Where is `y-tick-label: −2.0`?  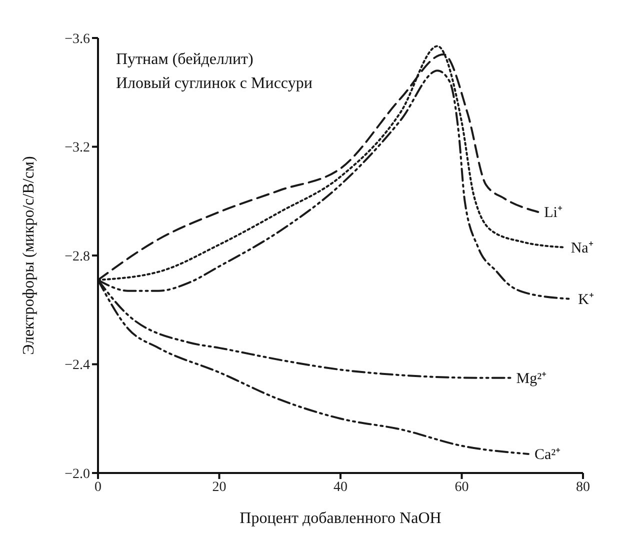
y-tick-label: −2.0 is located at coordinates (77, 474).